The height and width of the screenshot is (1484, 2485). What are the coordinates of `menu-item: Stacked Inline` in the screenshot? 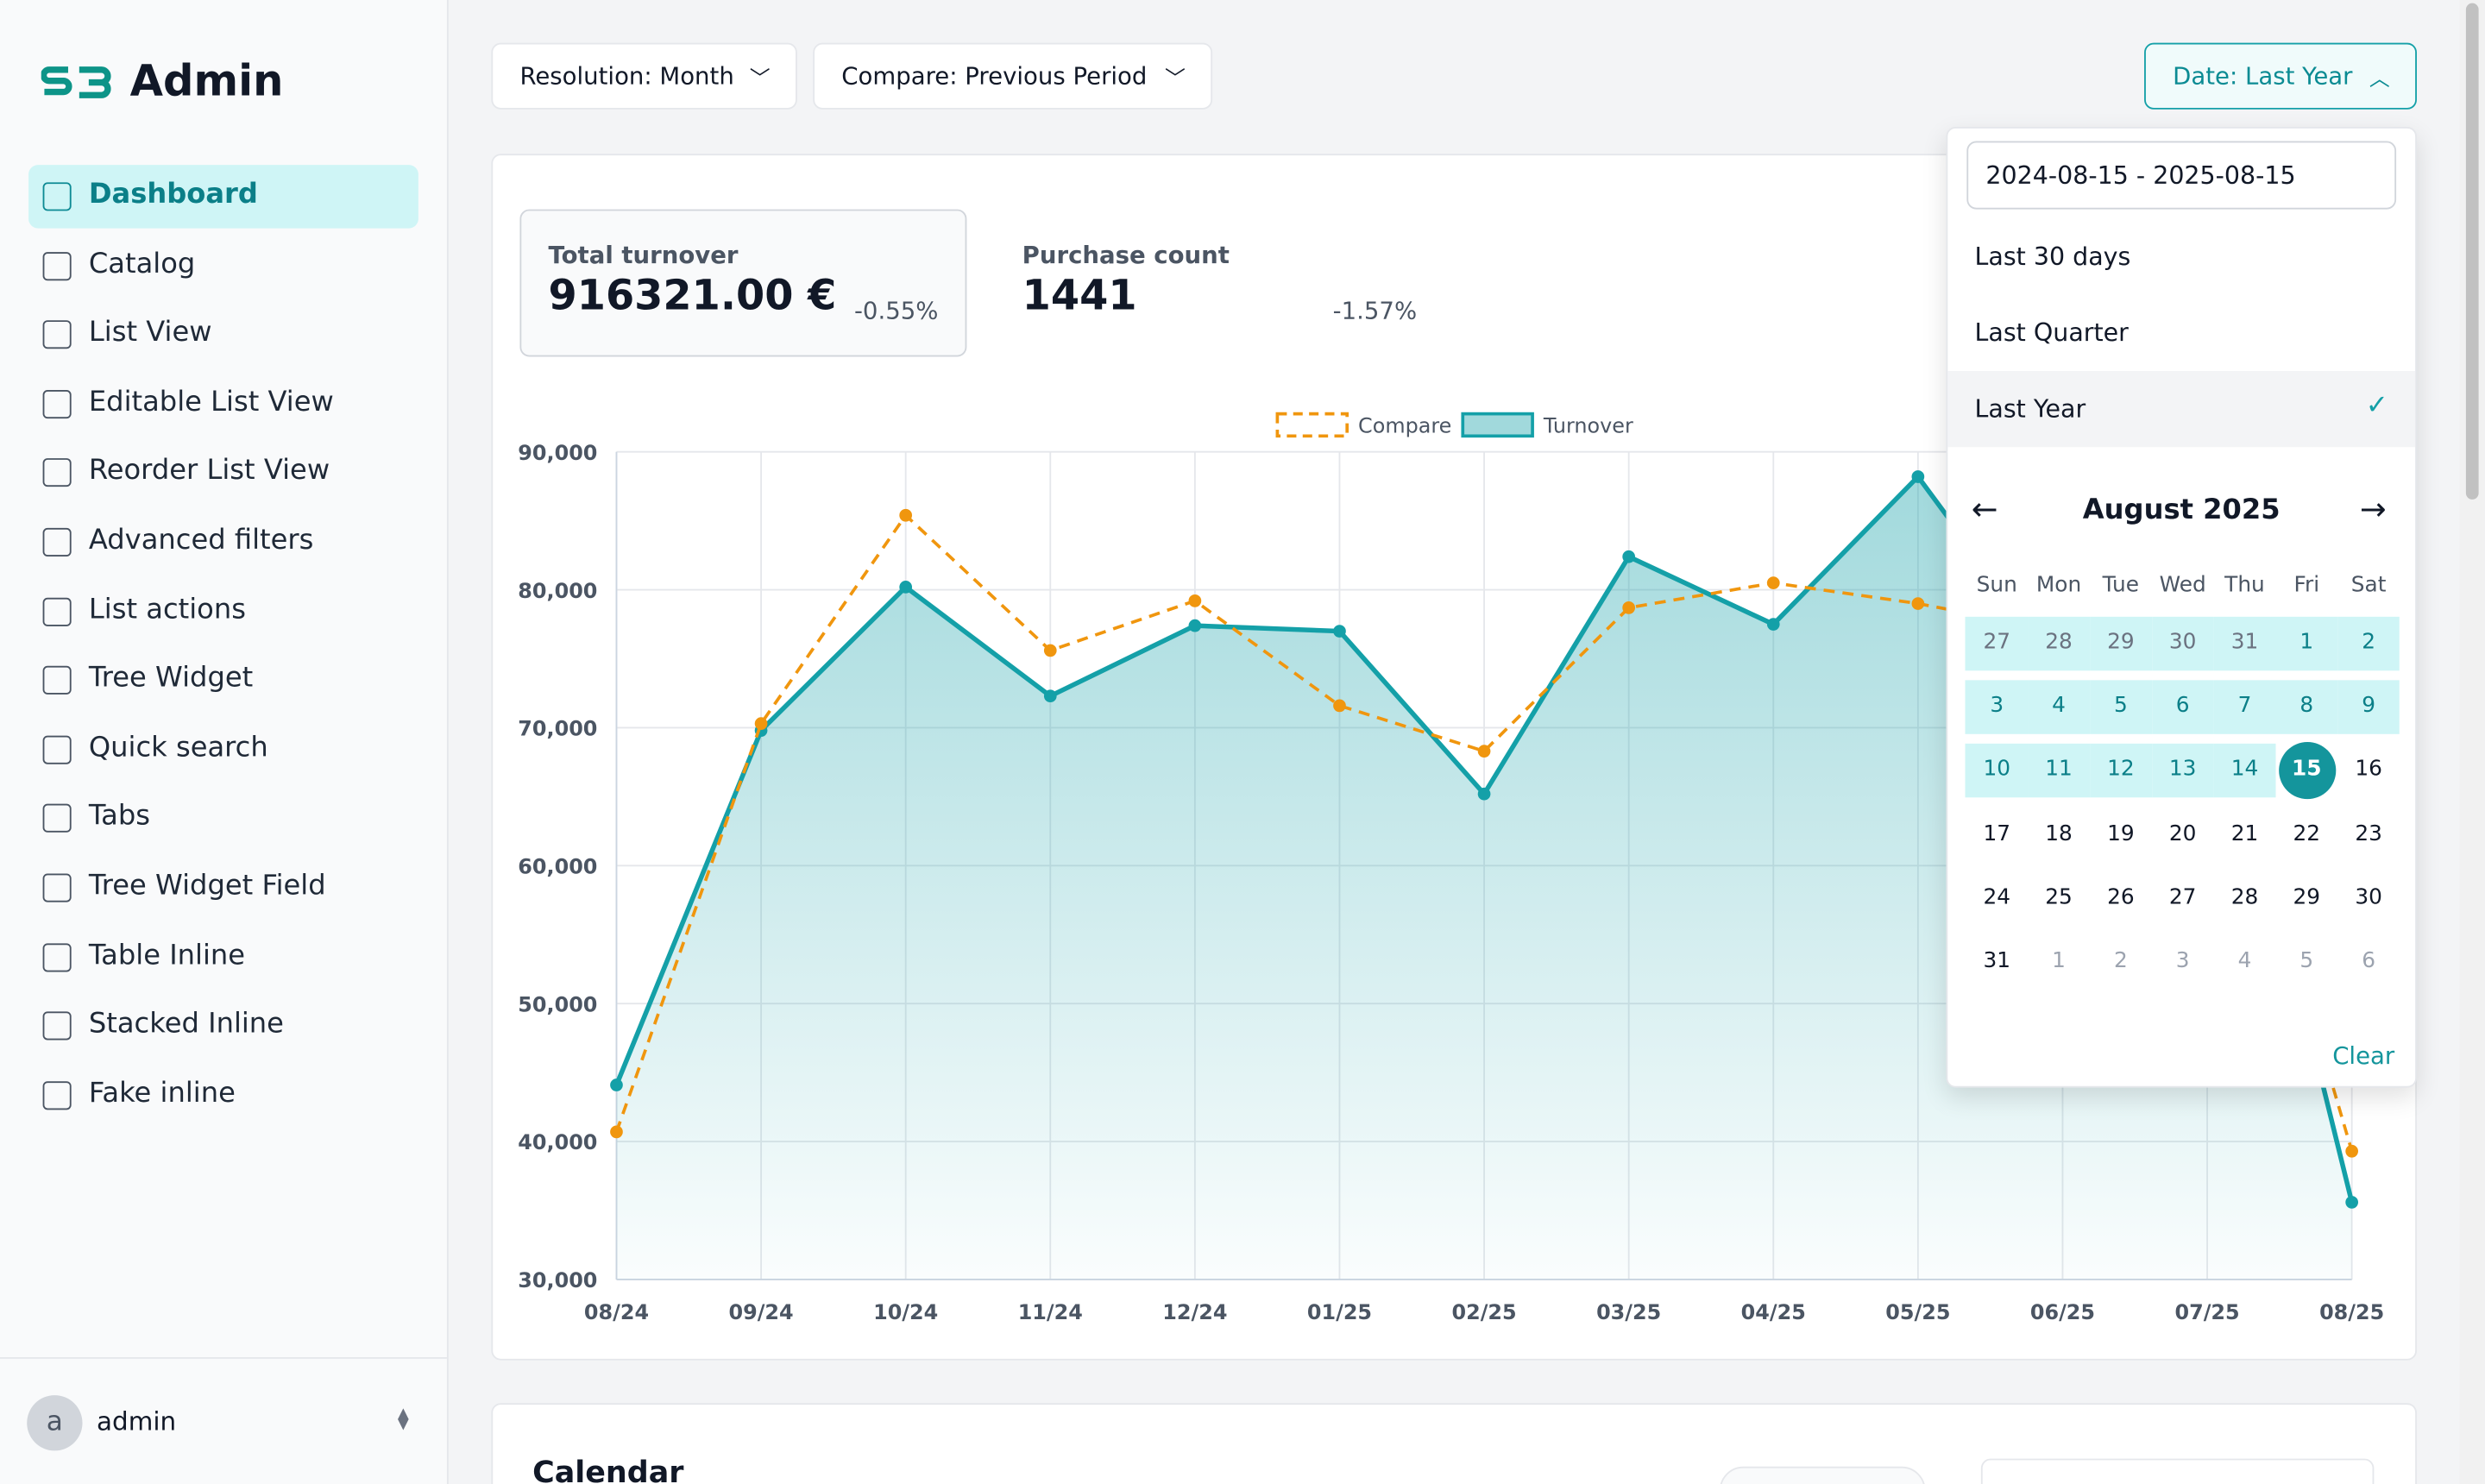 It's located at (223, 1027).